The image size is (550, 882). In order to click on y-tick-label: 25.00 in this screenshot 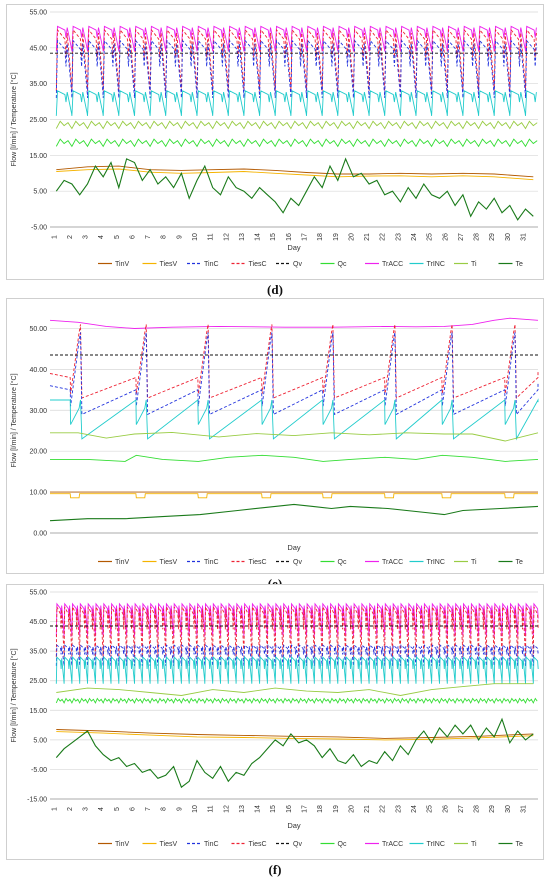, I will do `click(38, 120)`.